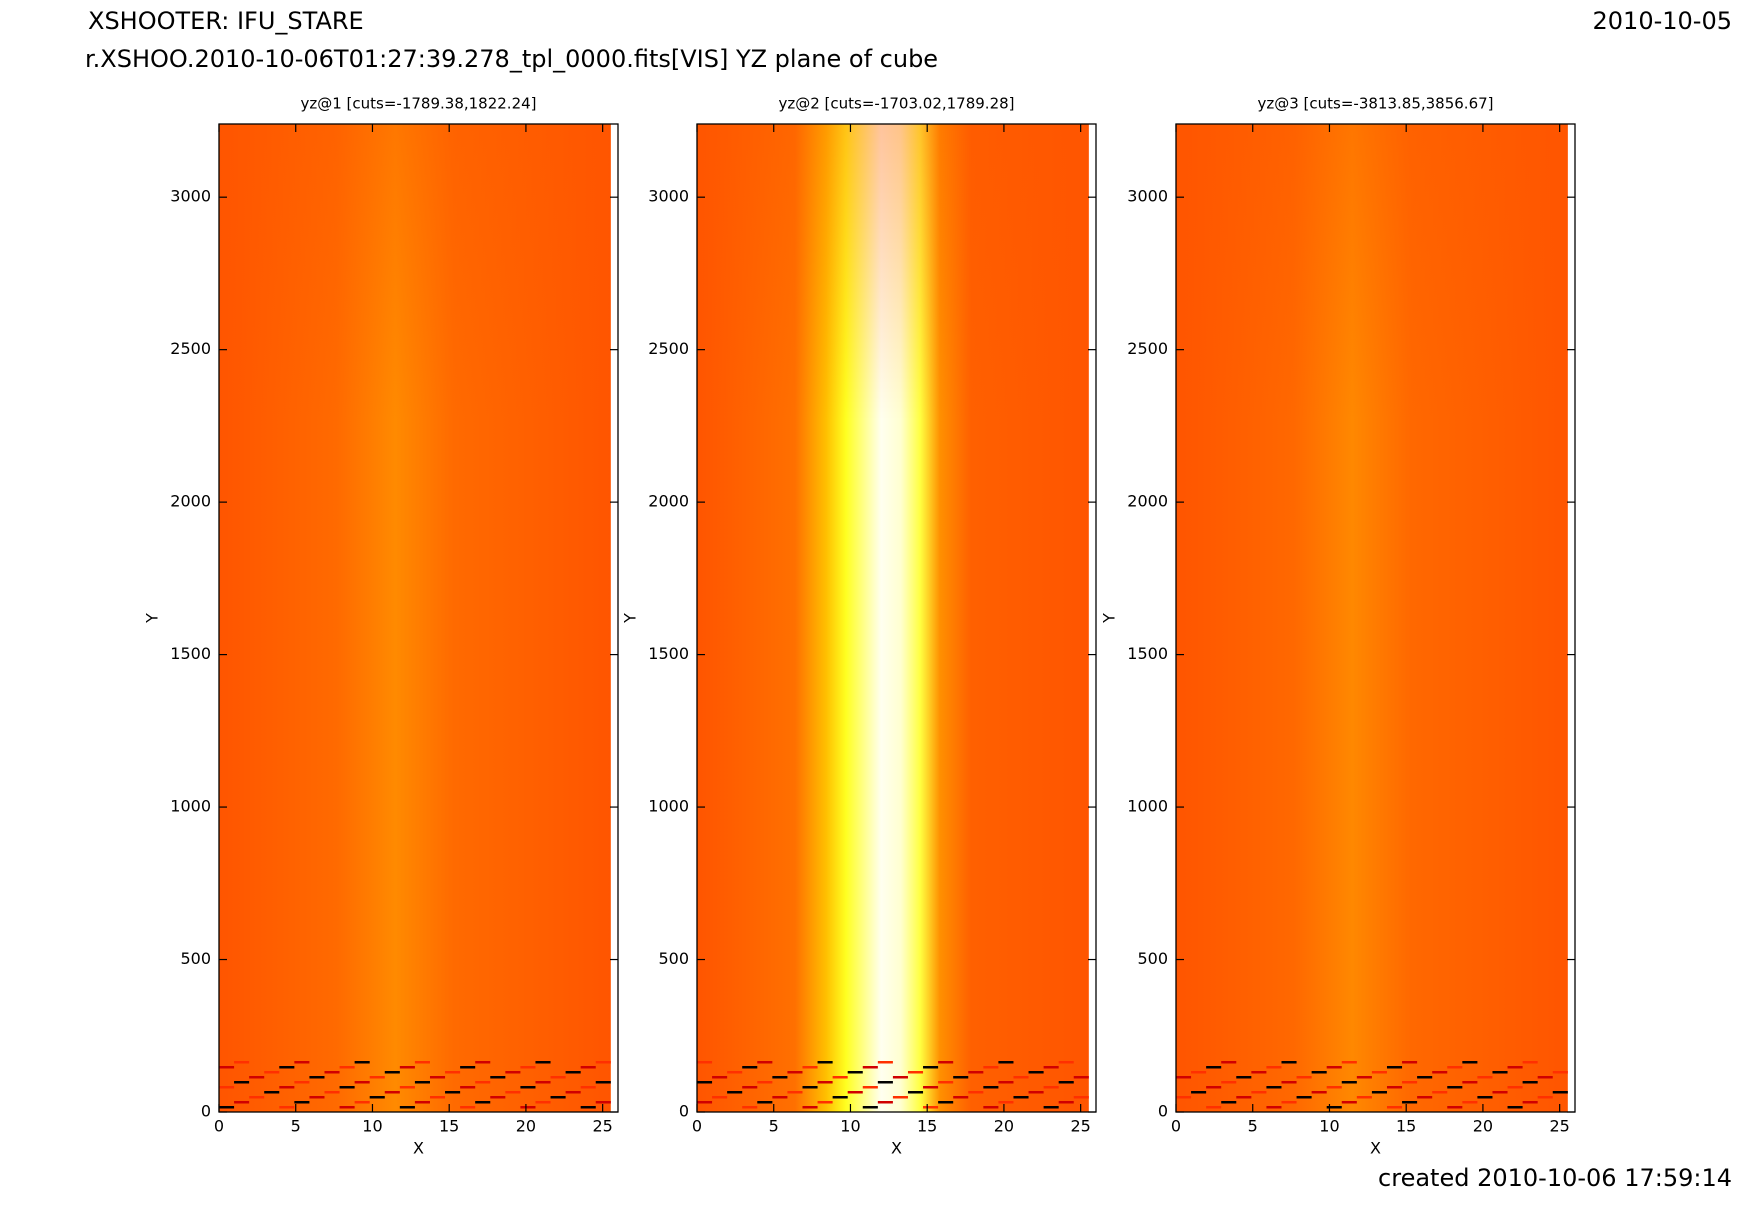  What do you see at coordinates (1483, 1126) in the screenshot?
I see `x-tick-label: 20` at bounding box center [1483, 1126].